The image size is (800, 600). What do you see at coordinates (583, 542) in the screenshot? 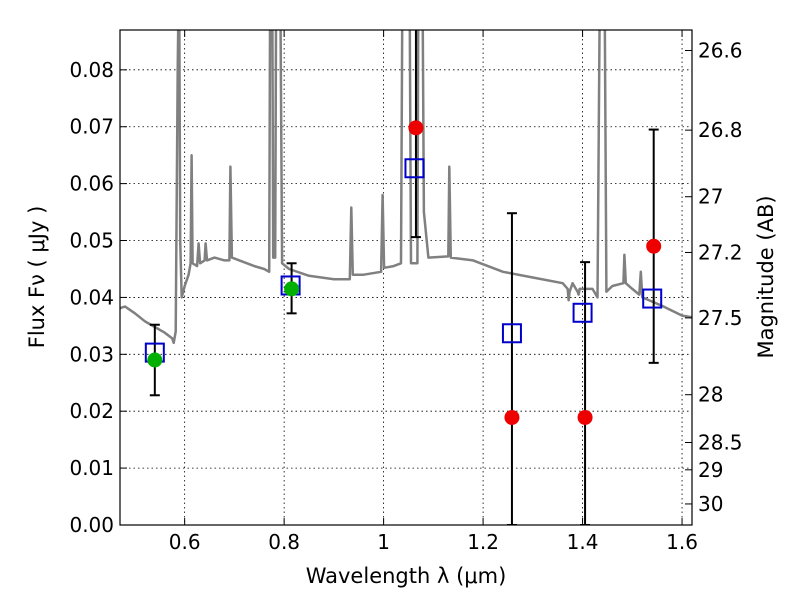
I see `x-tick-label: 1.4` at bounding box center [583, 542].